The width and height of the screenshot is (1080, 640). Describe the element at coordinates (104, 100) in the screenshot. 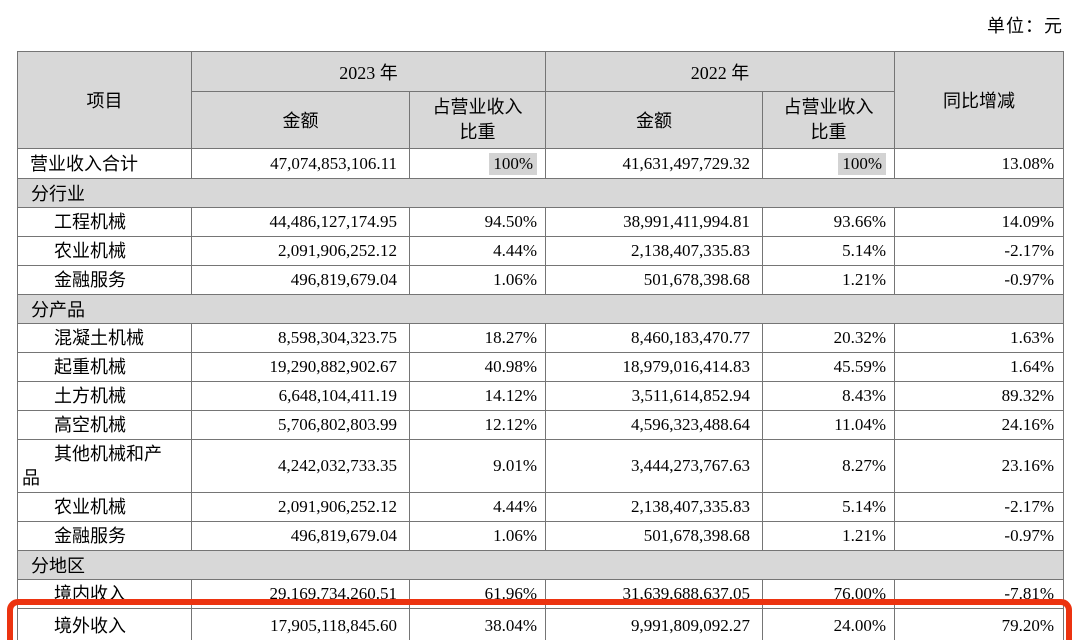

I see `header-item: 项目` at that location.